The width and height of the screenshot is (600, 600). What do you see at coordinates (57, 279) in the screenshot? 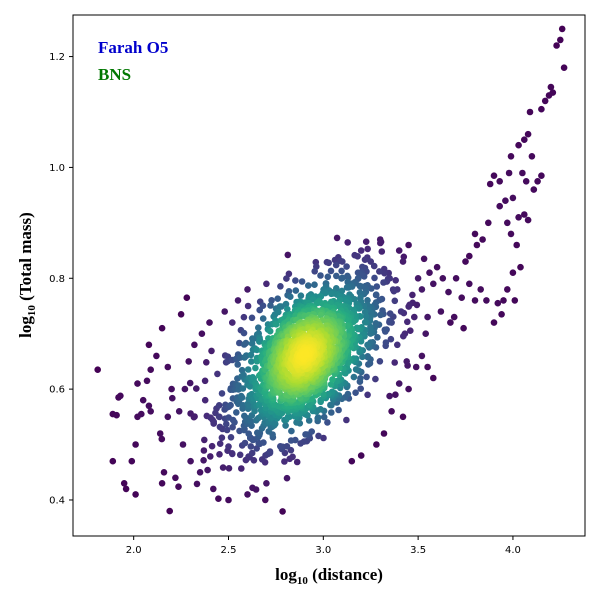
I see `y-tick-label: 0.8` at bounding box center [57, 279].